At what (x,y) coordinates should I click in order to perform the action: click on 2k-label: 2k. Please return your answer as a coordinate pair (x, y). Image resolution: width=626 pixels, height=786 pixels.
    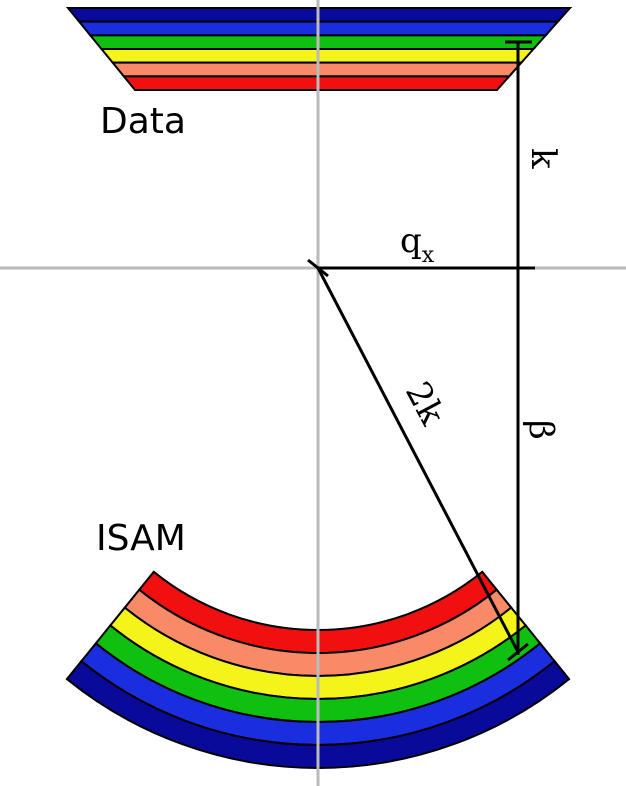
    Looking at the image, I should click on (424, 403).